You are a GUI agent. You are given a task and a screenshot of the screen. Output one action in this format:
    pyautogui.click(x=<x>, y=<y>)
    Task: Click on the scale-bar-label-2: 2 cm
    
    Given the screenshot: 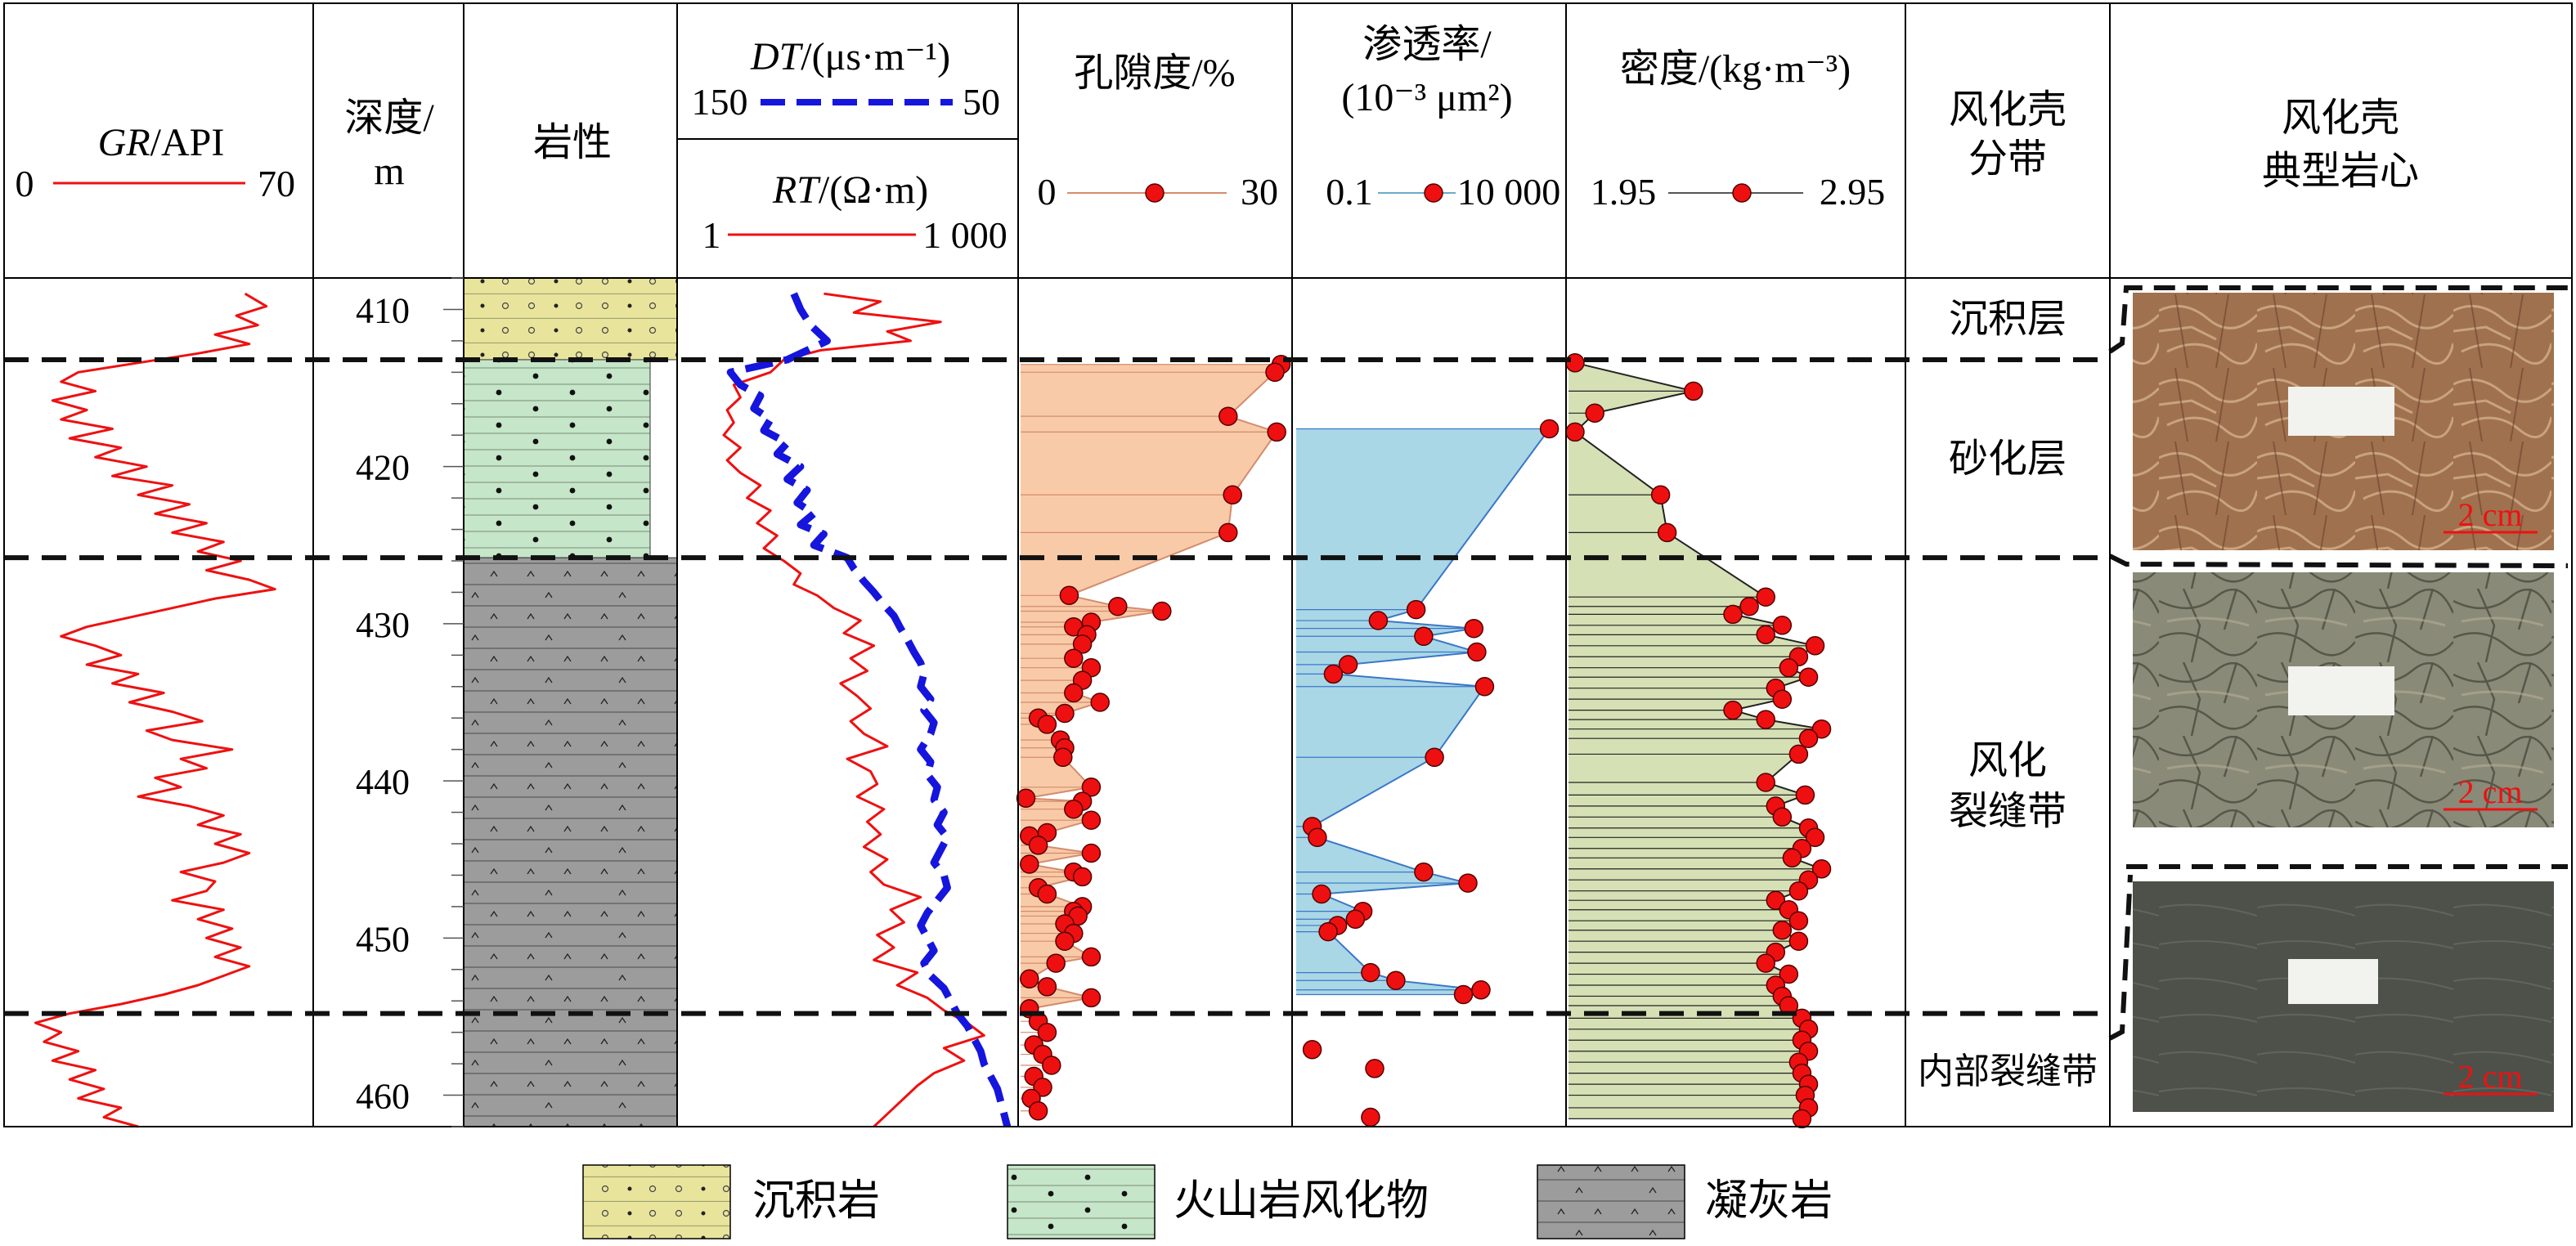 What is the action you would take?
    pyautogui.click(x=2490, y=791)
    